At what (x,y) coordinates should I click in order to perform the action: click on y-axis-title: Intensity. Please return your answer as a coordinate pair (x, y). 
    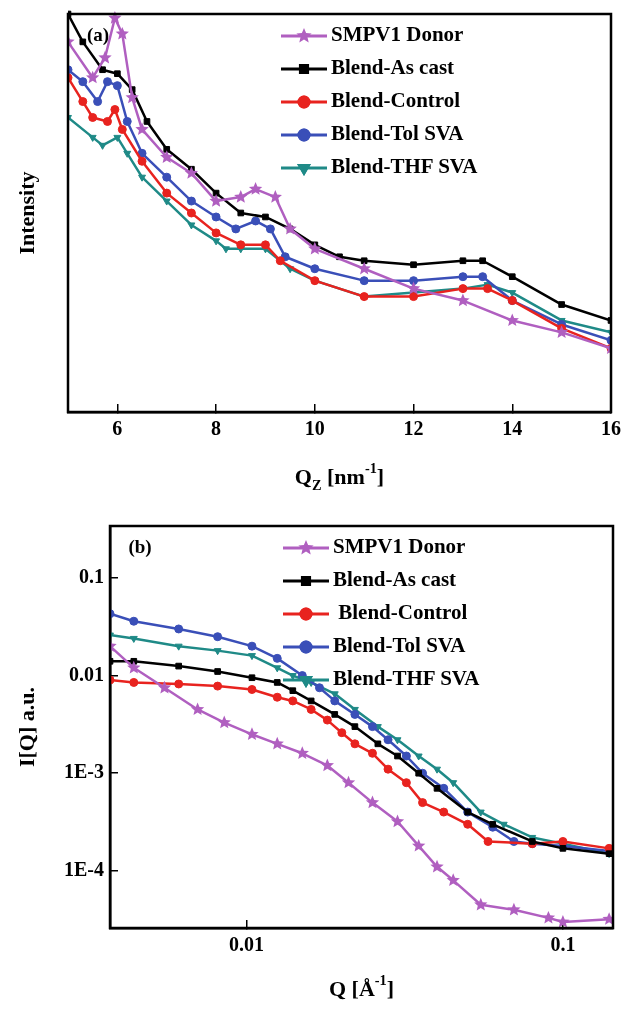
    Looking at the image, I should click on (26, 213).